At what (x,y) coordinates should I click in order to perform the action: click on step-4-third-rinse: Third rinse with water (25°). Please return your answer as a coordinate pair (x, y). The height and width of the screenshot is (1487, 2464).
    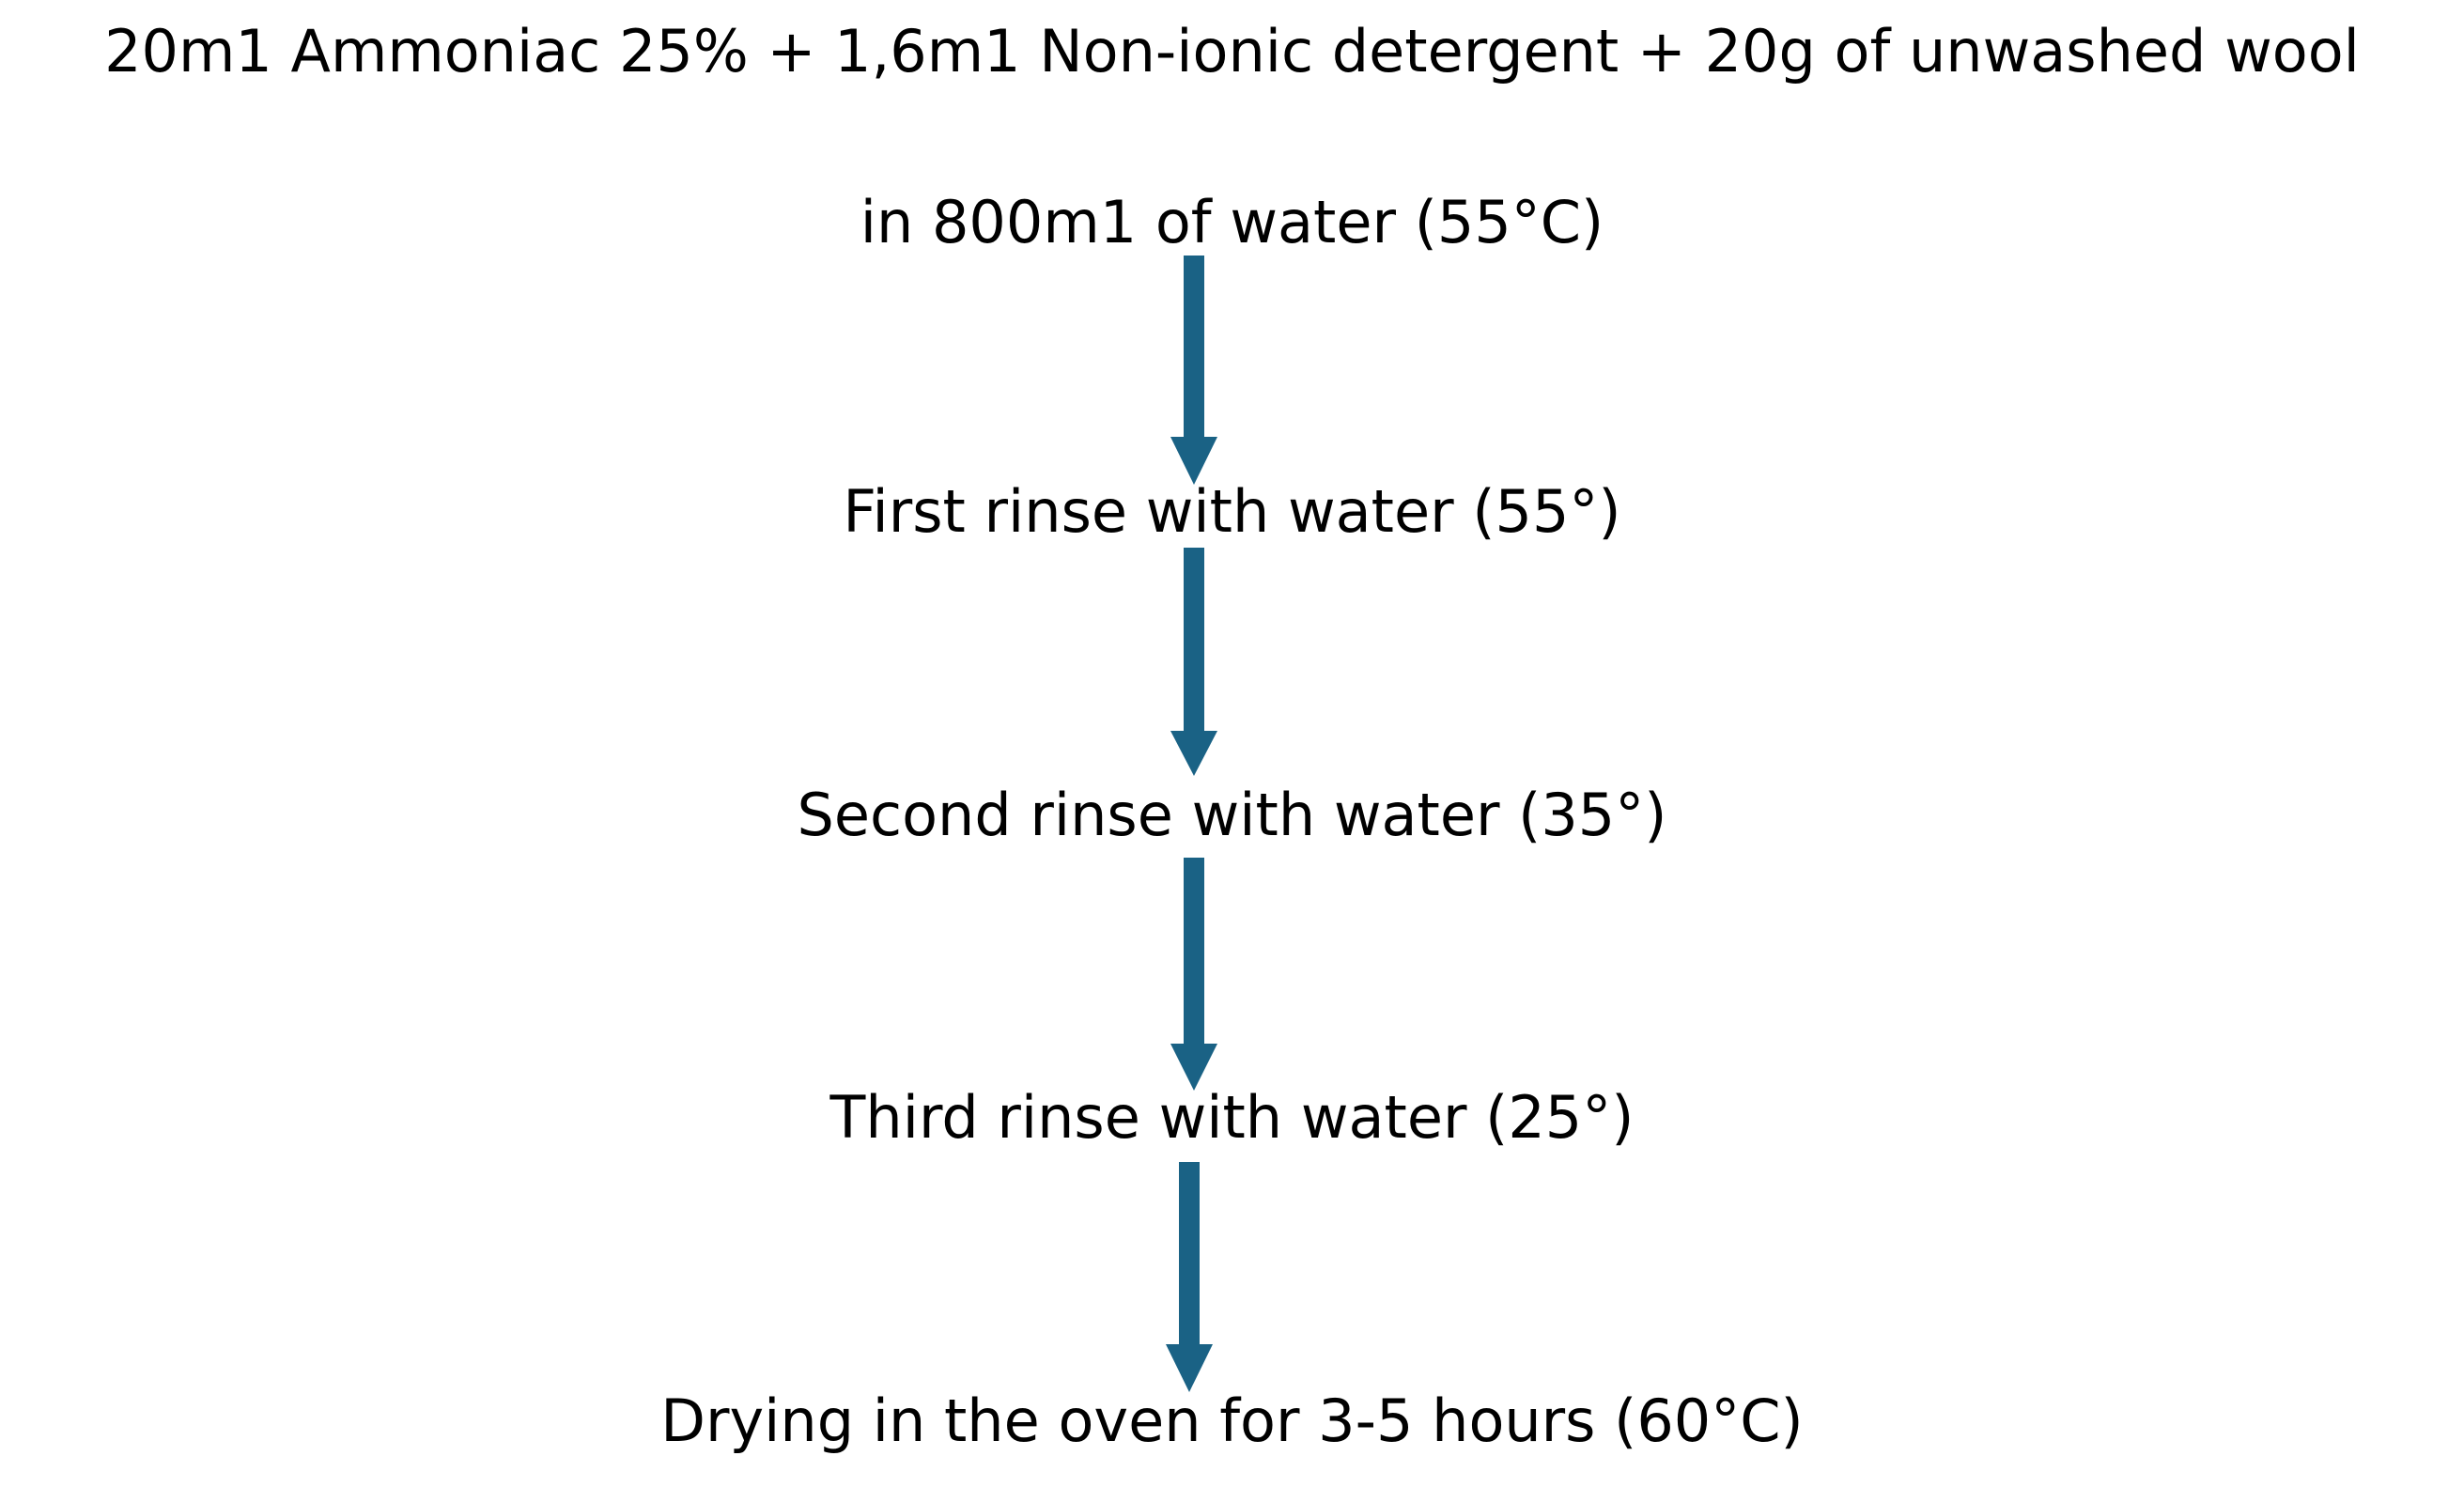
    Looking at the image, I should click on (1232, 1117).